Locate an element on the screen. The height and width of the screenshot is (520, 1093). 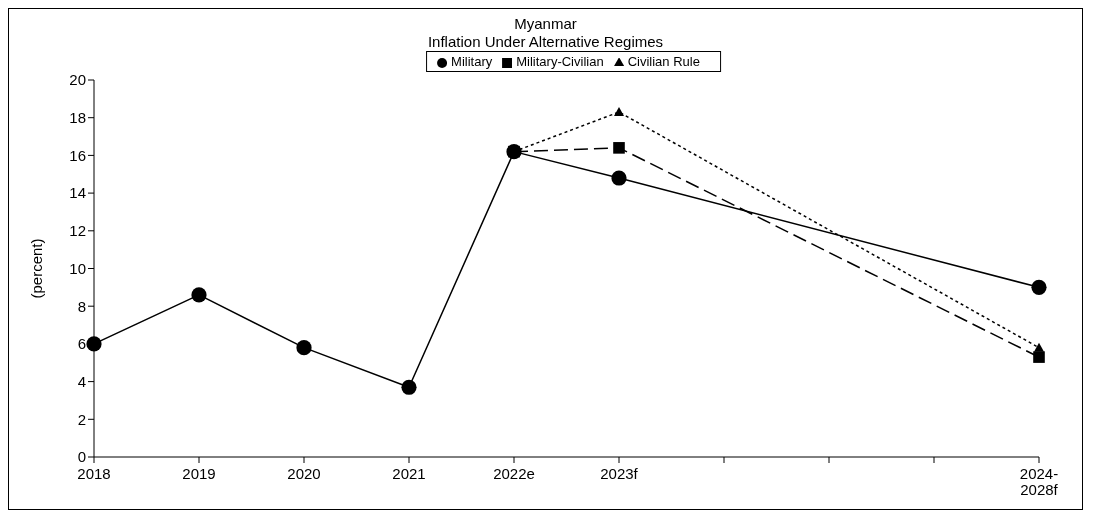
chart-subtitle: Inflation Under Alternative Regimes is located at coordinates (545, 42).